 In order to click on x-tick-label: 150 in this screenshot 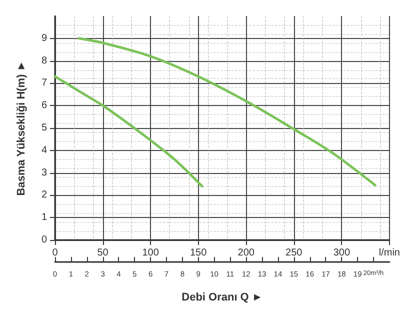, I will do `click(199, 253)`.